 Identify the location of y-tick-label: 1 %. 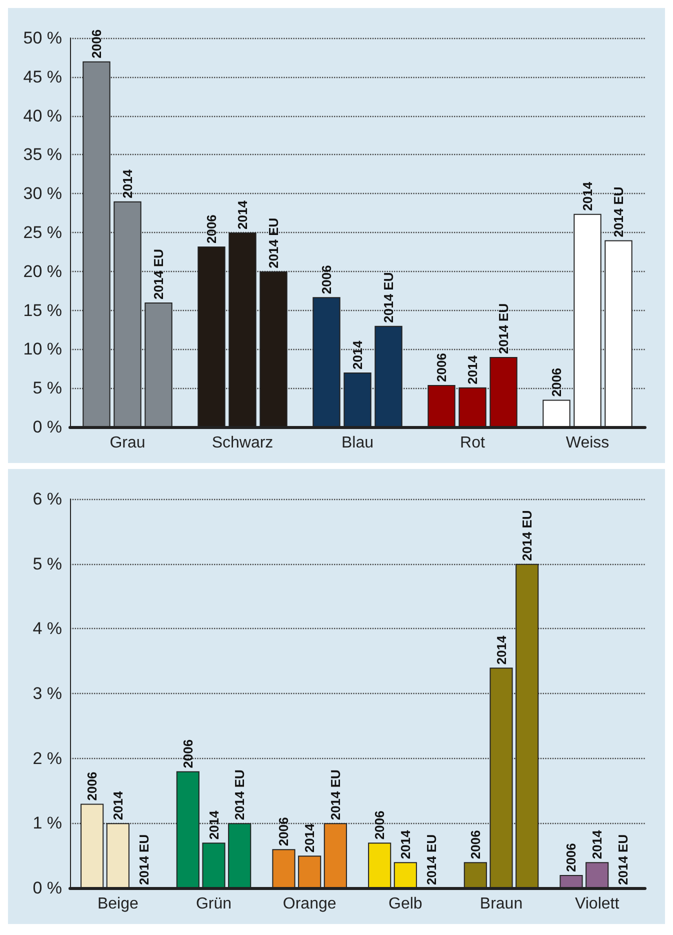
(47, 823).